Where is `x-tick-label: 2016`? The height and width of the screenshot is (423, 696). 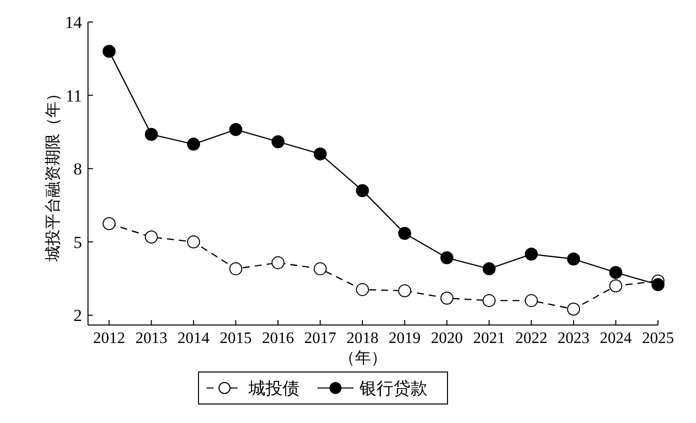
x-tick-label: 2016 is located at coordinates (278, 338).